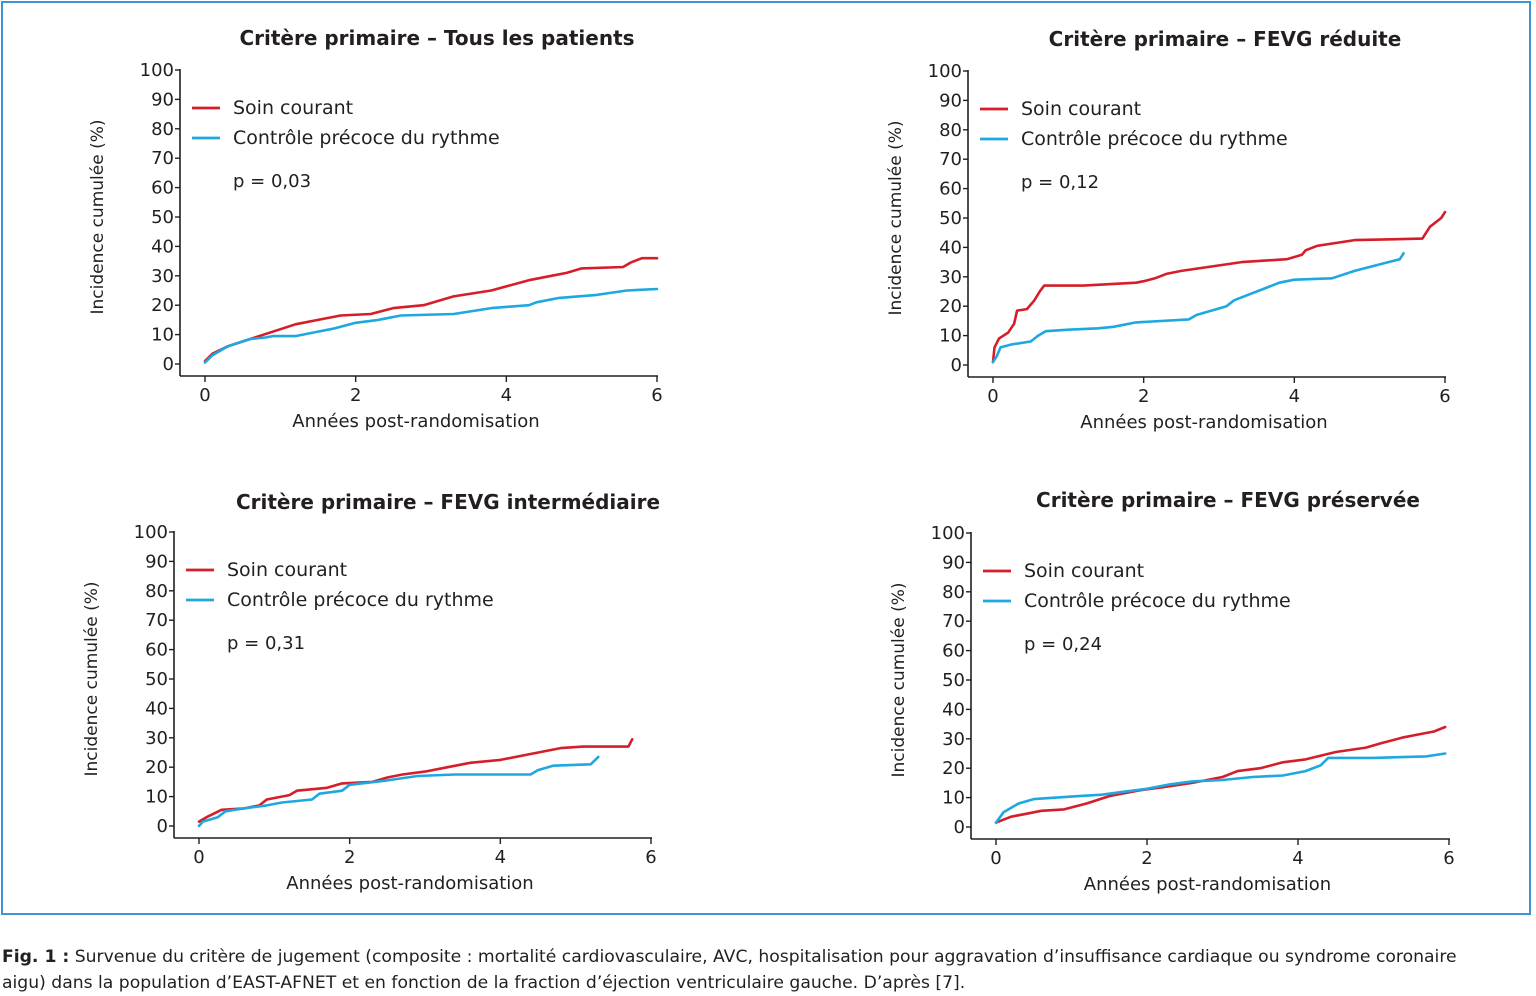 The width and height of the screenshot is (1536, 996). What do you see at coordinates (36, 957) in the screenshot?
I see `caption-label: Fig. 1 :` at bounding box center [36, 957].